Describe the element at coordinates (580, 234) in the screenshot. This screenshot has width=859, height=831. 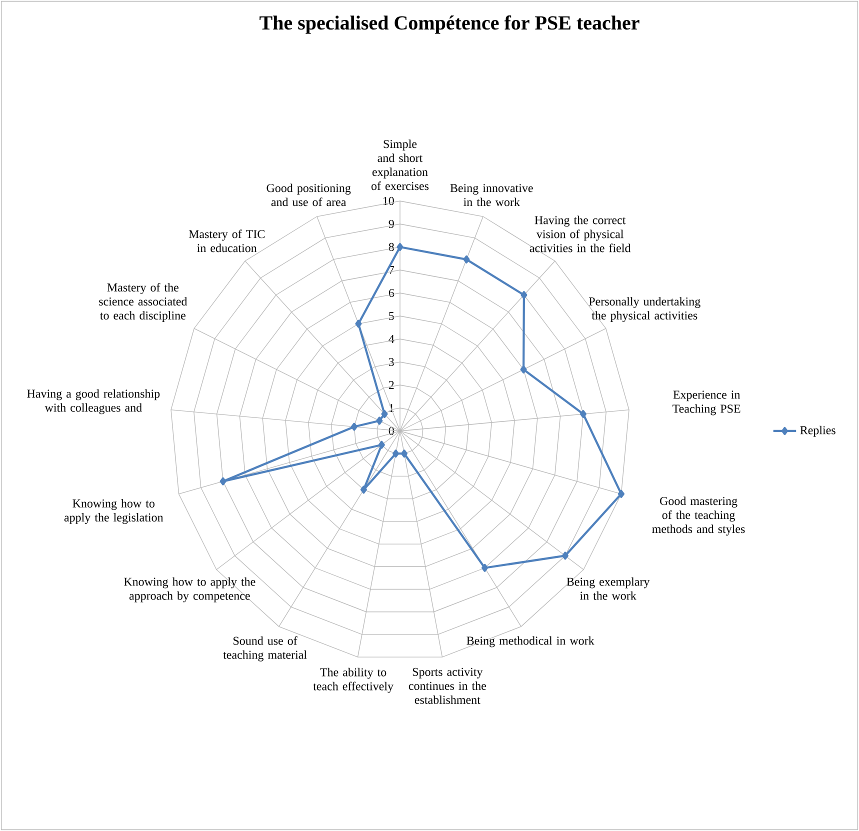
I see `spoke-label: Having the correct vision of physical activities in the field` at that location.